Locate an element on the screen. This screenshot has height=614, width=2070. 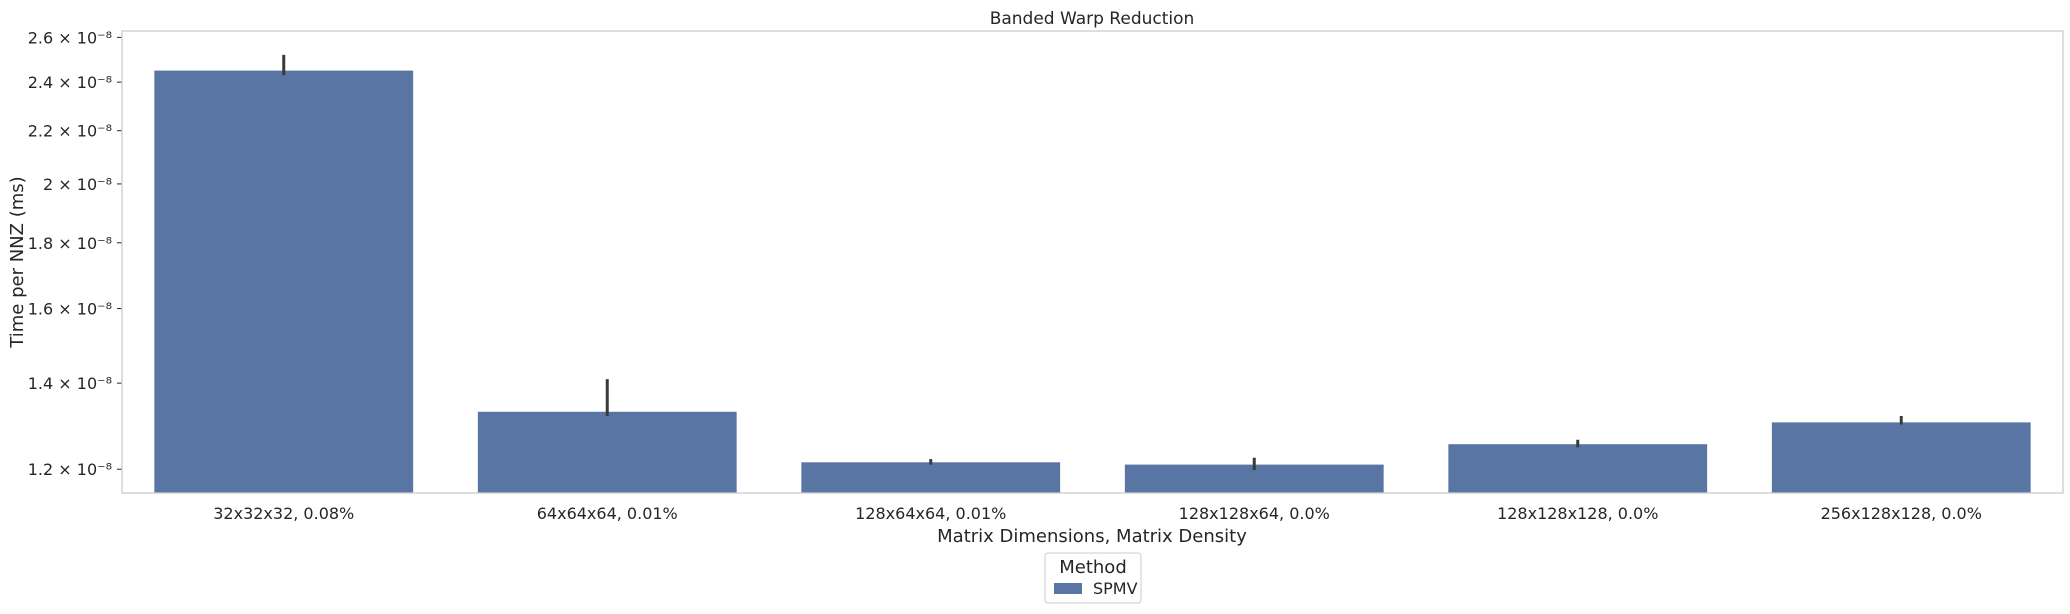
legend-swatch-spmv is located at coordinates (1068, 588).